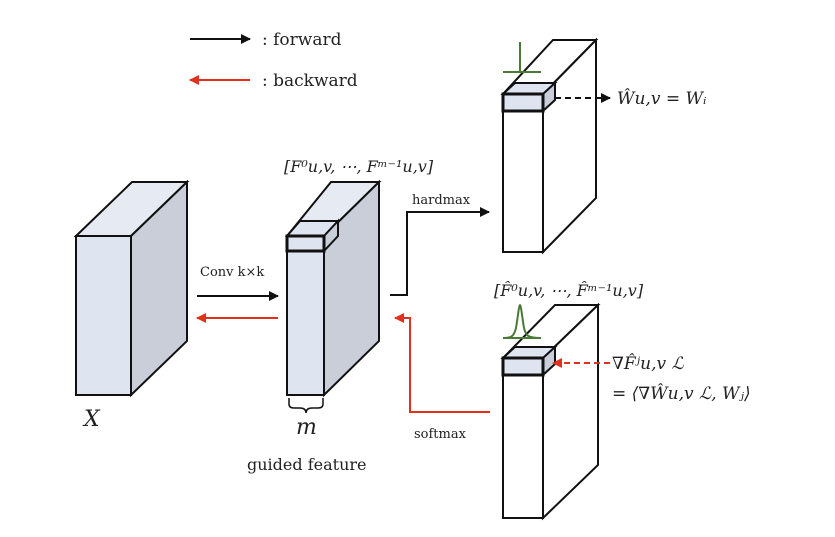 This screenshot has height=537, width=835. What do you see at coordinates (333, 288) in the screenshot?
I see `guided-feature-block` at bounding box center [333, 288].